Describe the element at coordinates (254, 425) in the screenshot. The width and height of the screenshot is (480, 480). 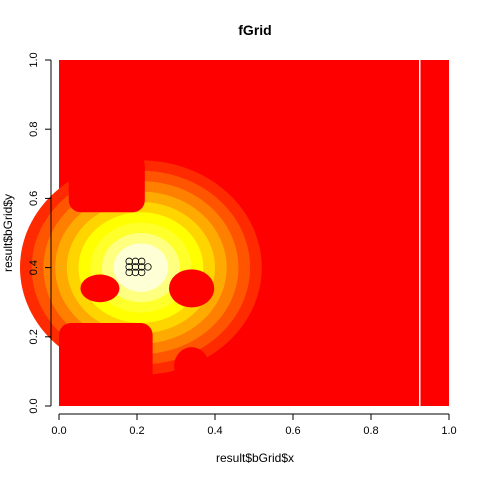
I see `x-axis: 0.0 0.2 0.4 0.6 0.8 1.0` at that location.